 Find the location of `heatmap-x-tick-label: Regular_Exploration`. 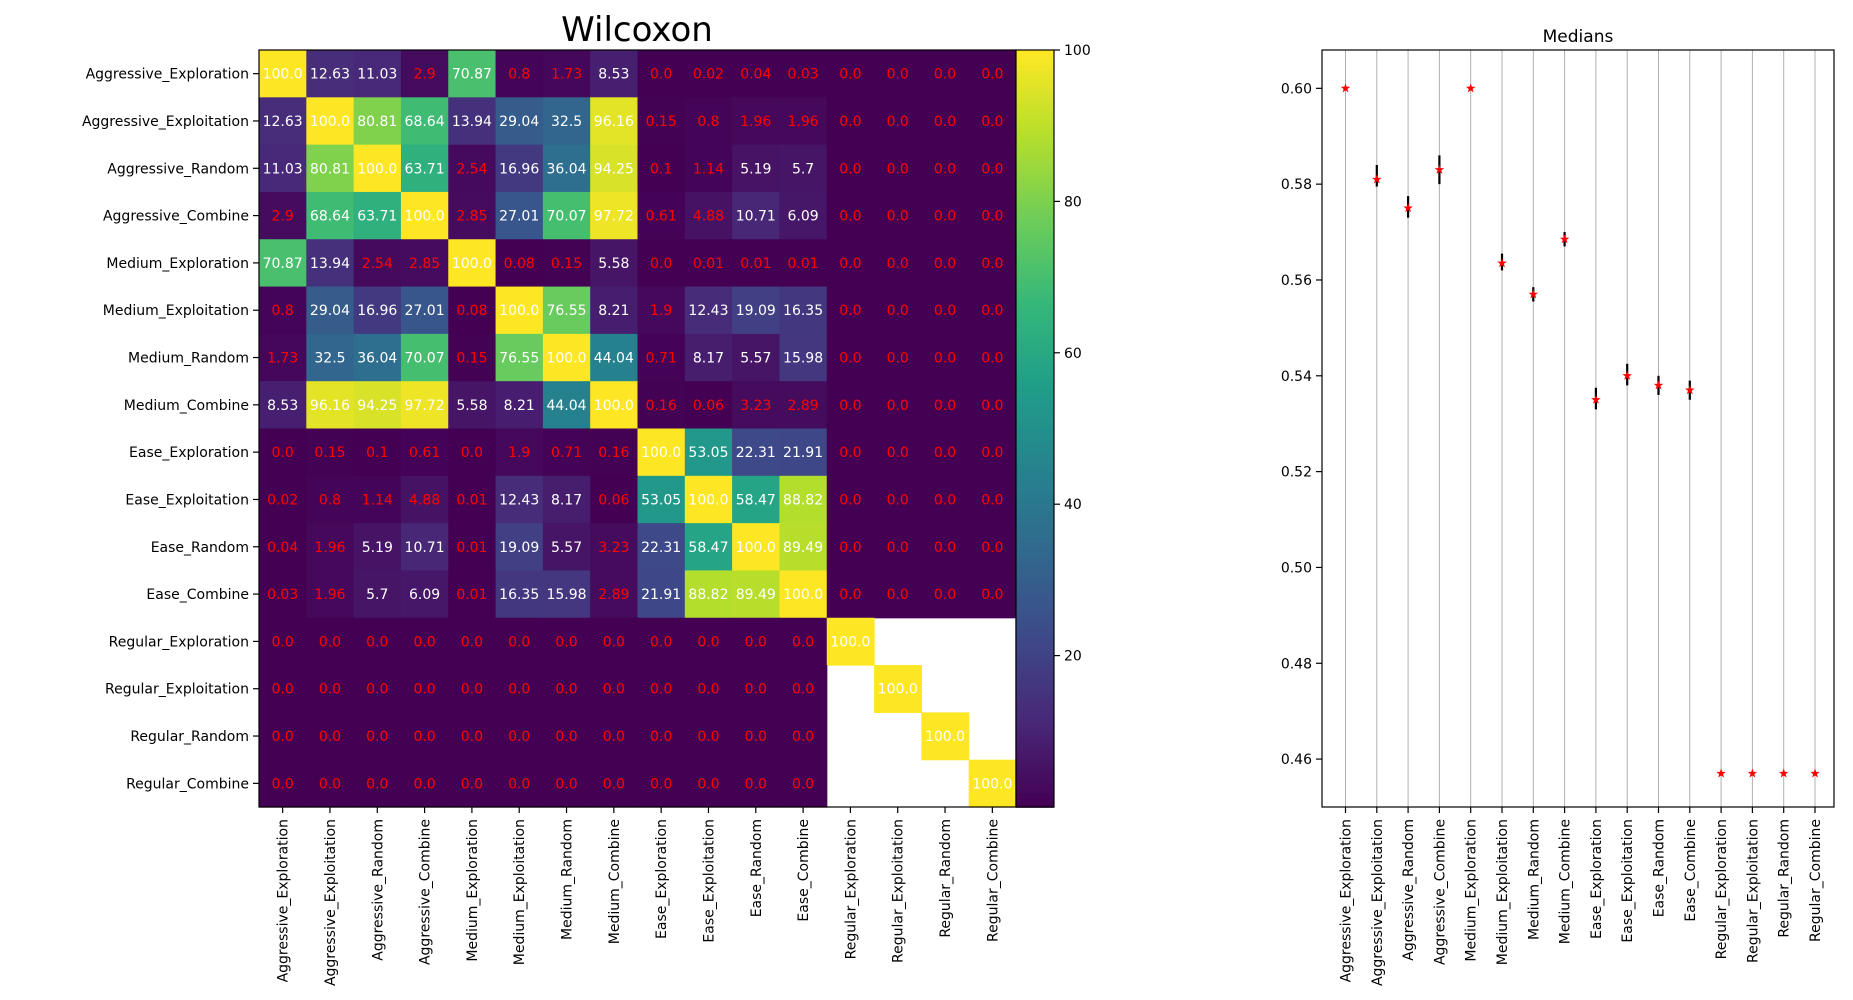

heatmap-x-tick-label: Regular_Exploration is located at coordinates (851, 889).